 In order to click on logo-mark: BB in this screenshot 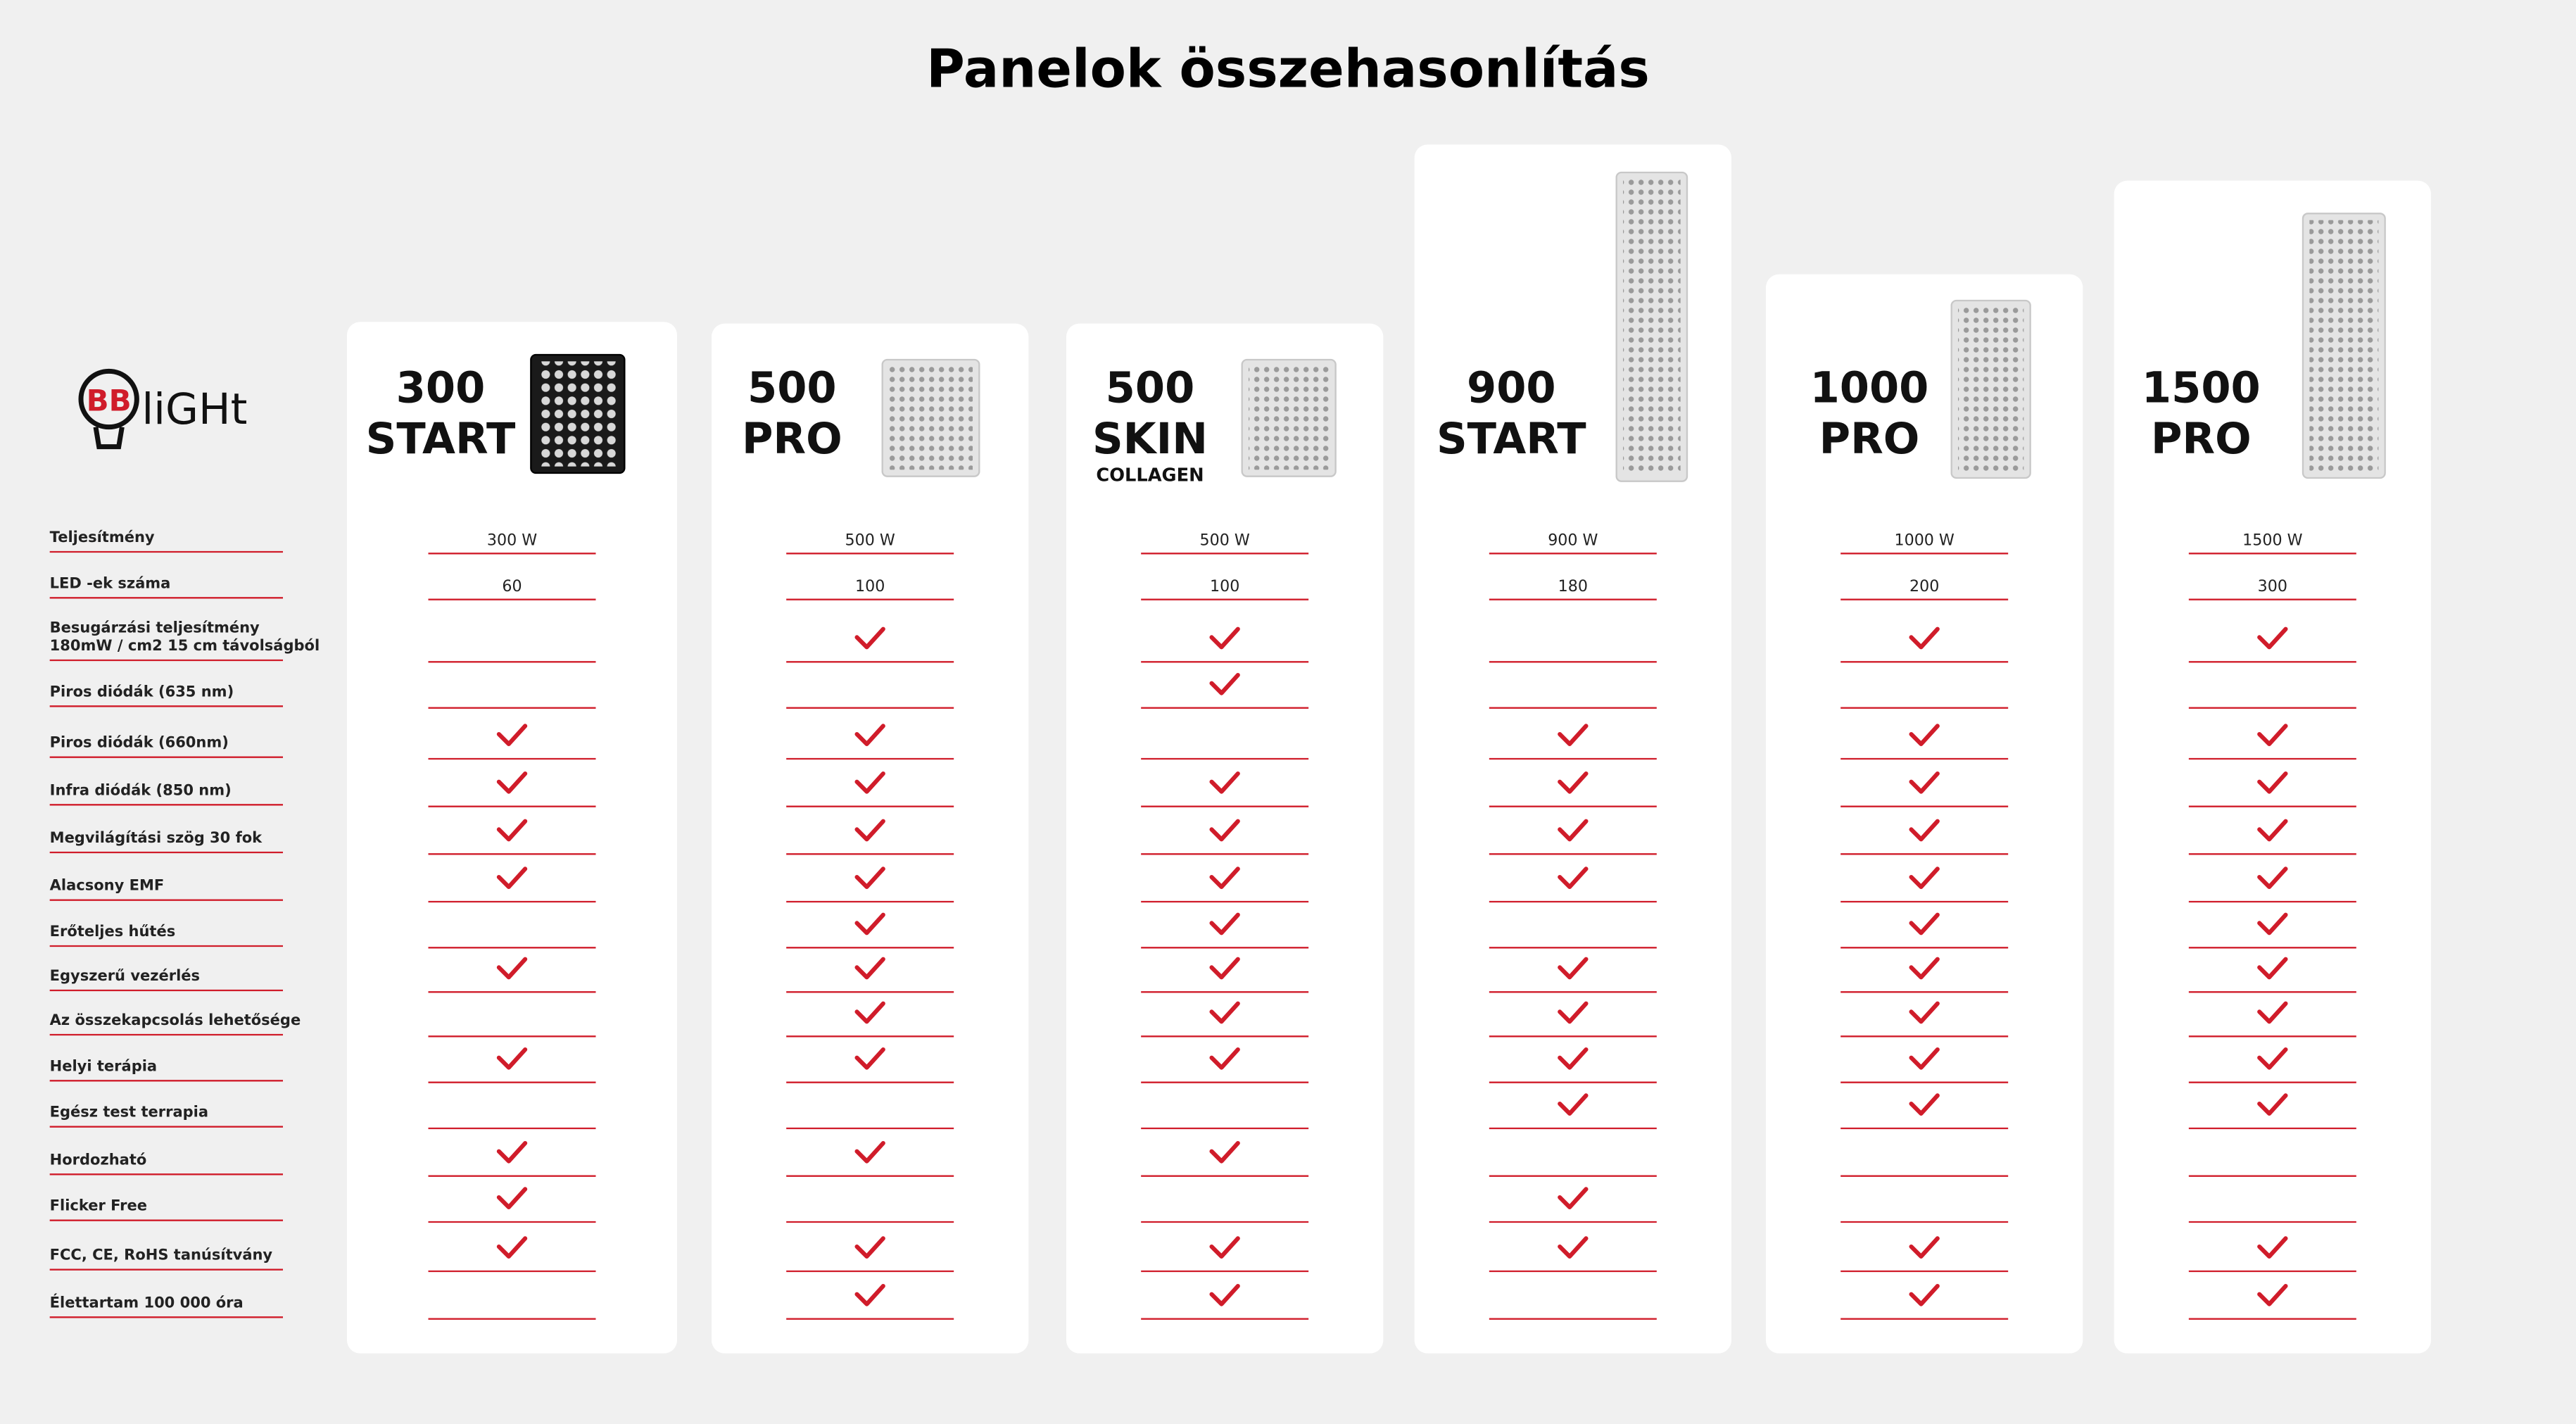, I will do `click(109, 400)`.